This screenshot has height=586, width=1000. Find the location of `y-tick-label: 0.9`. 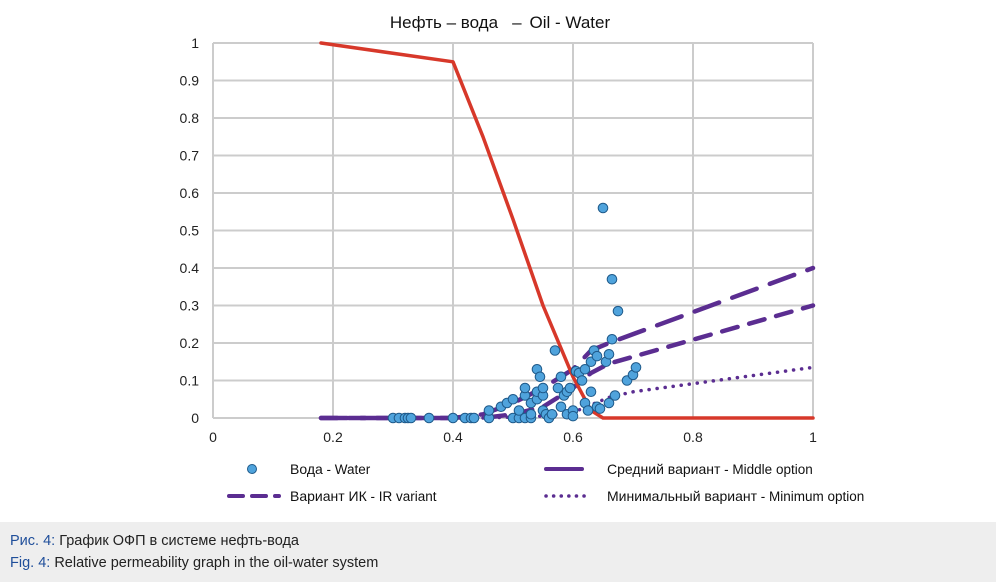

y-tick-label: 0.9 is located at coordinates (190, 81).